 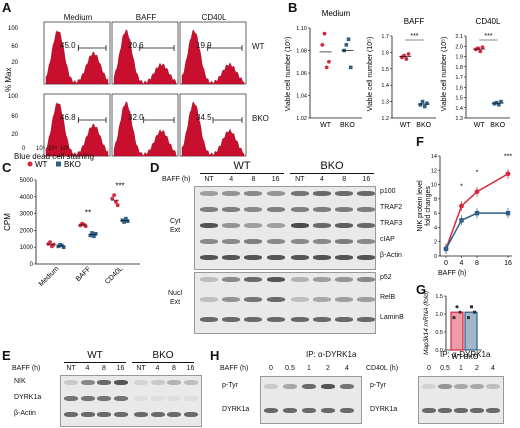 I want to click on c-legend-bko: BKO, so click(x=72, y=164).